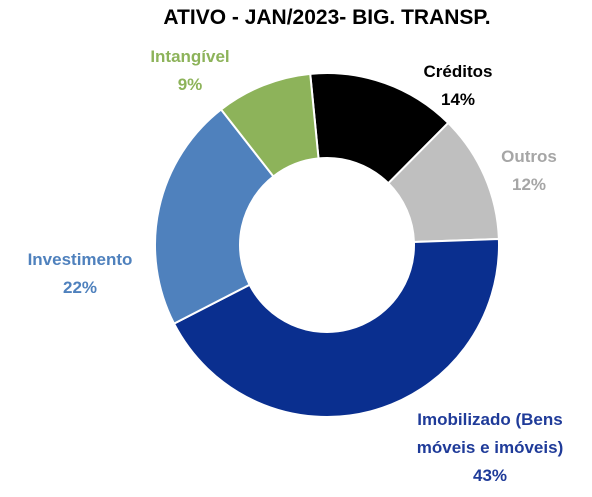 Image resolution: width=592 pixels, height=497 pixels. I want to click on slice-label: Intangível 9%, so click(190, 71).